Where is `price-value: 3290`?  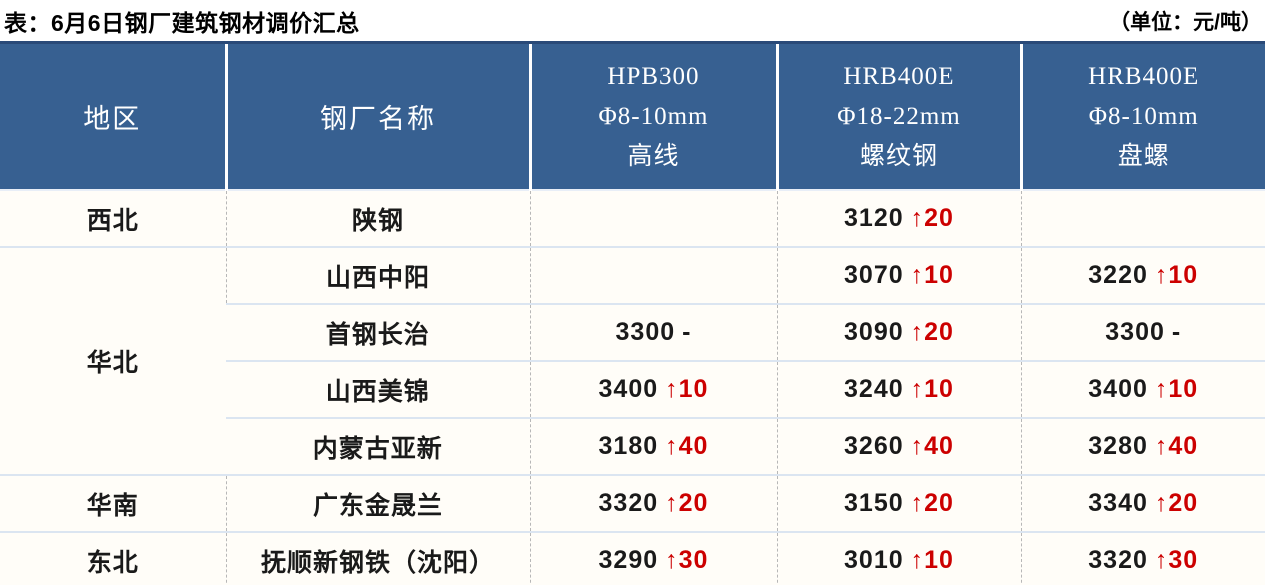
price-value: 3290 is located at coordinates (628, 560).